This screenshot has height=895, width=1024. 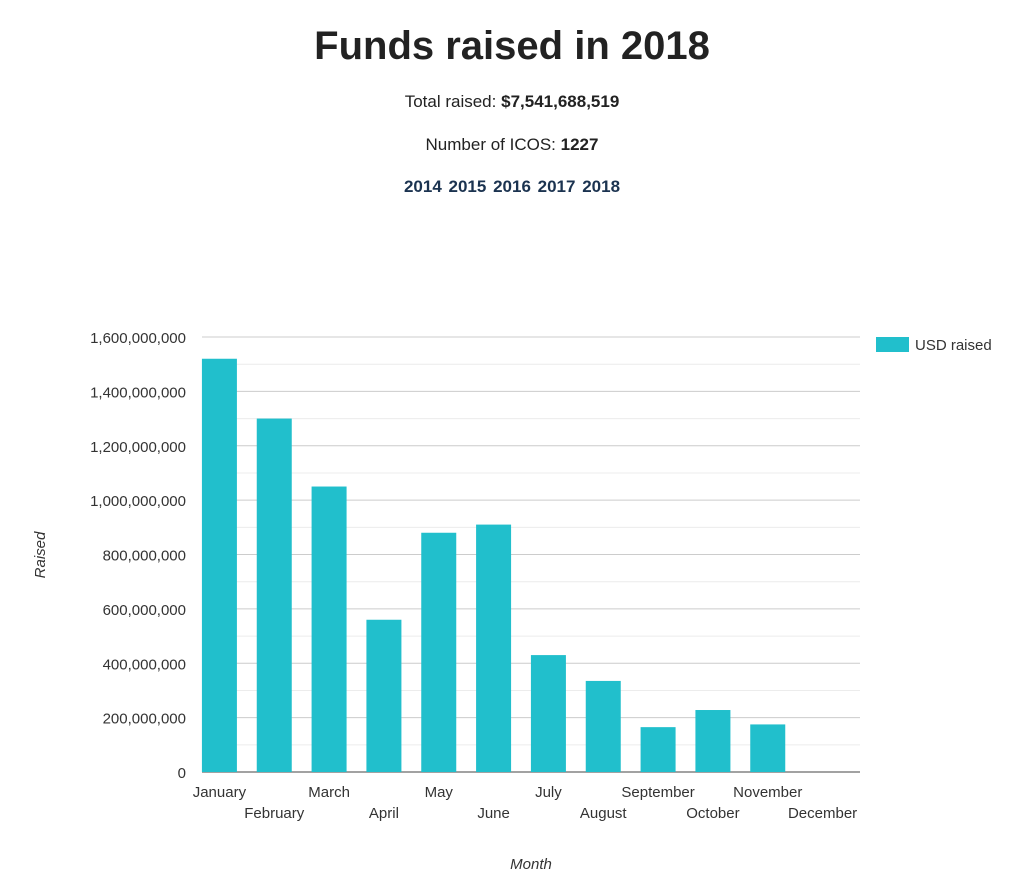 What do you see at coordinates (138, 392) in the screenshot?
I see `y-tick-label: 1,400,000,000` at bounding box center [138, 392].